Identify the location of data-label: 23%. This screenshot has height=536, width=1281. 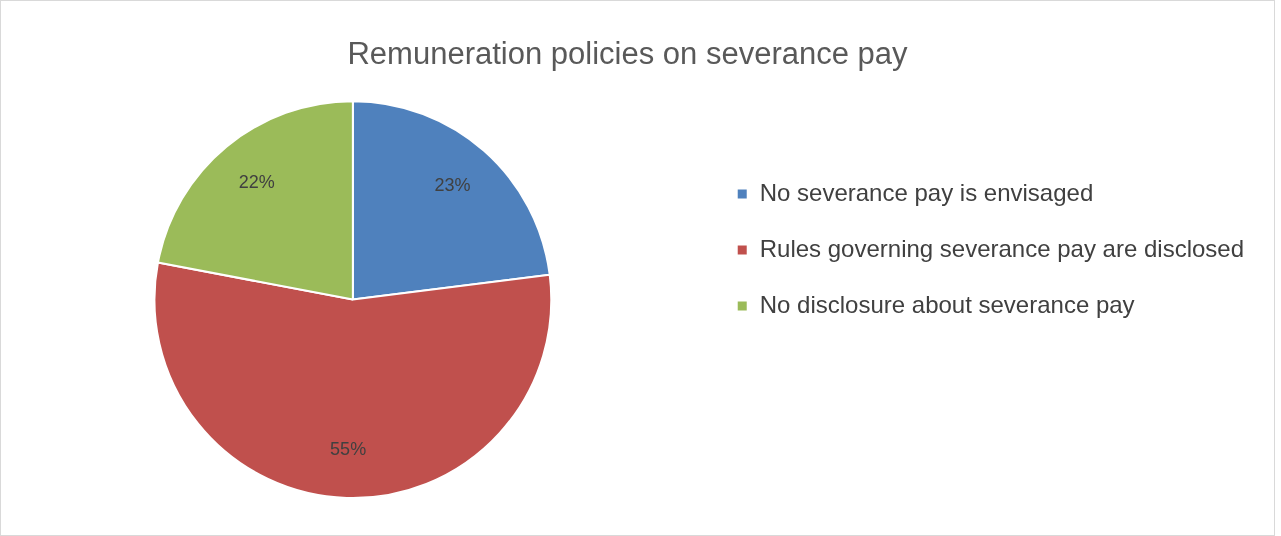
(452, 185).